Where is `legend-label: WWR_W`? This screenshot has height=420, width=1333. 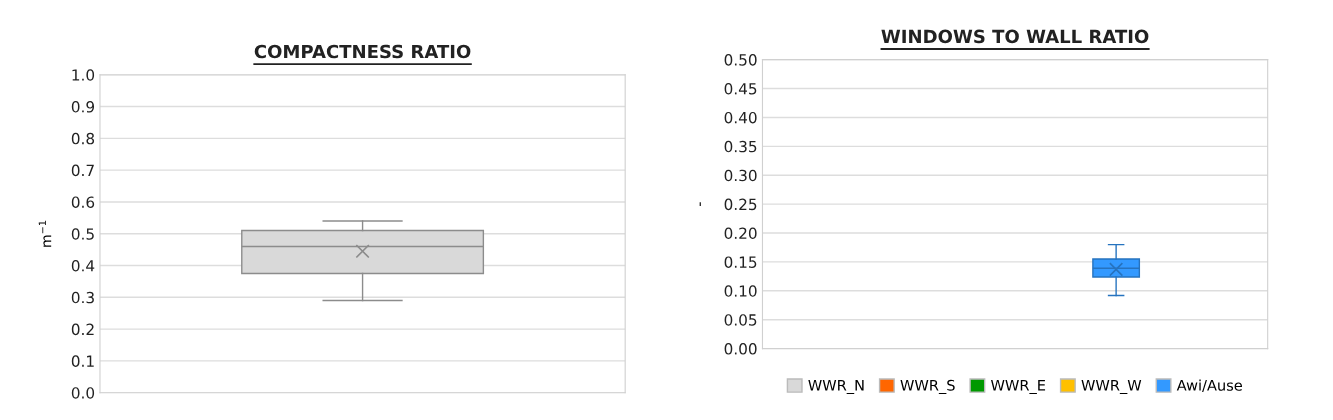 legend-label: WWR_W is located at coordinates (1111, 387).